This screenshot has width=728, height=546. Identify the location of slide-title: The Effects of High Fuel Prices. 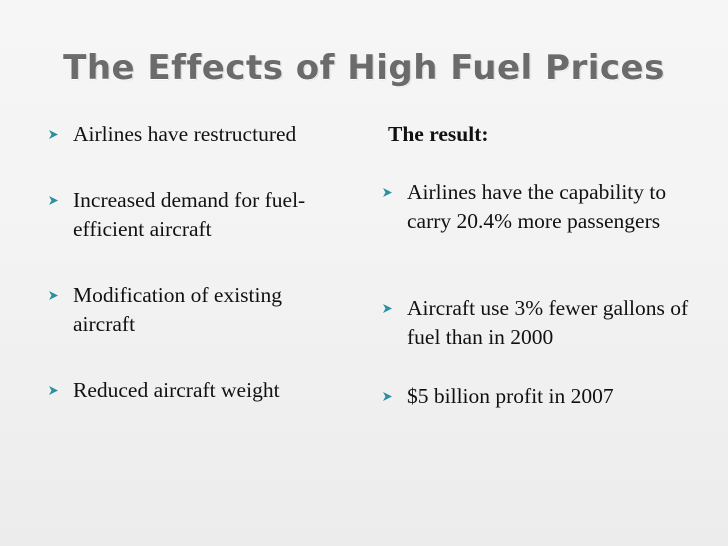
(364, 68).